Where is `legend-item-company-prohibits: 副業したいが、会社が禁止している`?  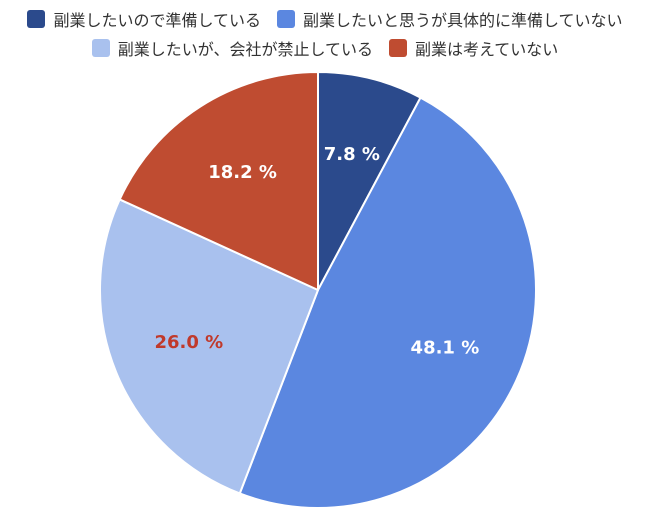
legend-item-company-prohibits: 副業したいが、会社が禁止している is located at coordinates (232, 48).